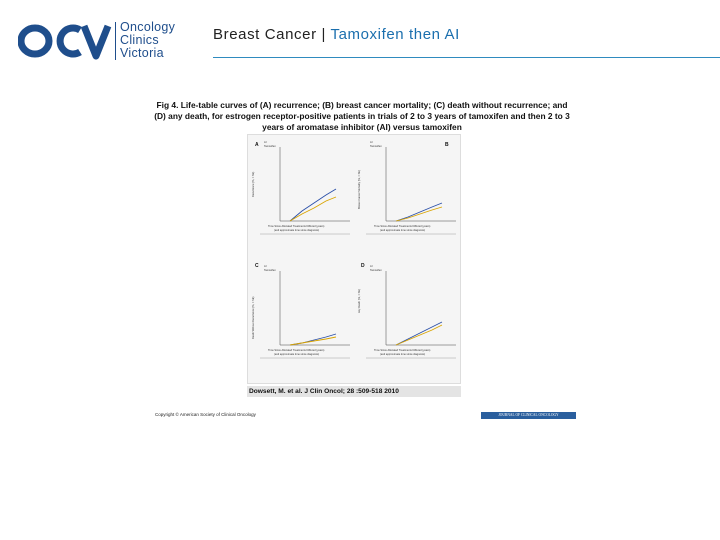 The height and width of the screenshot is (540, 720). Describe the element at coordinates (148, 27) in the screenshot. I see `logo-line-1: Oncology` at that location.